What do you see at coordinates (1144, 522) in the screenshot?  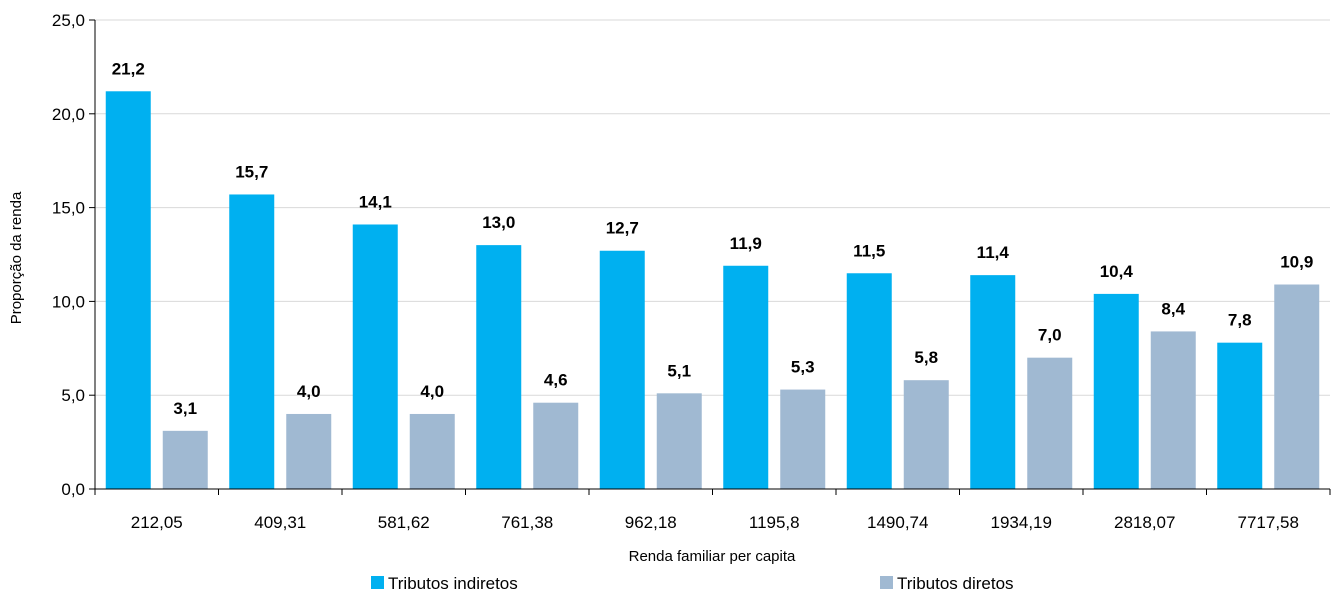 I see `x-tick-label: 2818,07` at bounding box center [1144, 522].